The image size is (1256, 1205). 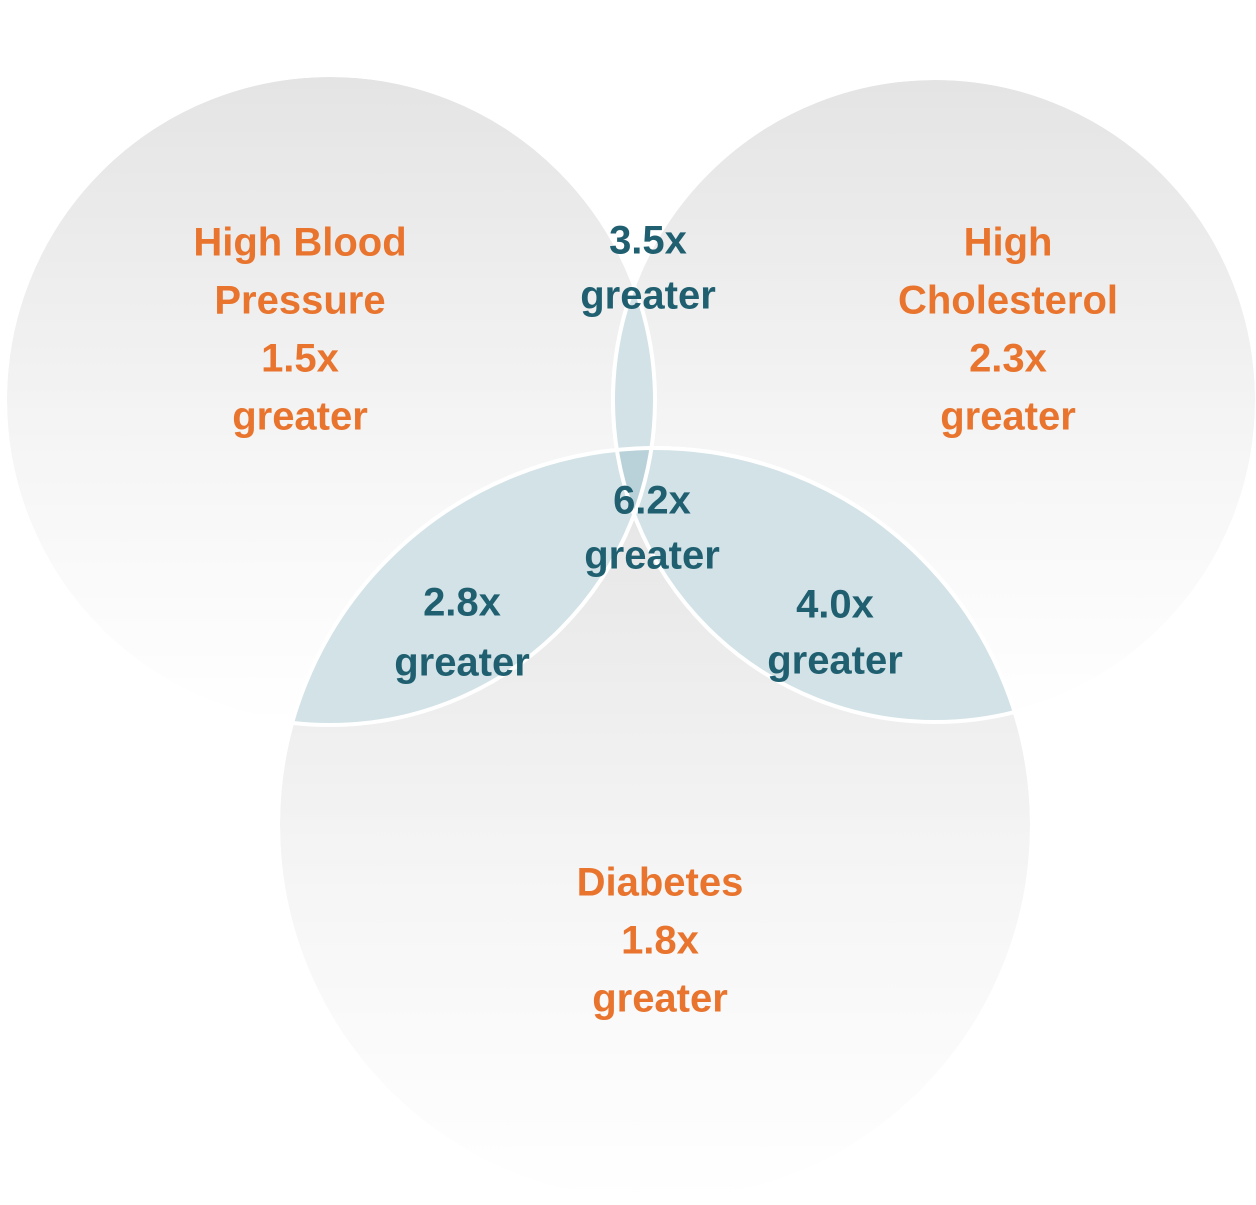 What do you see at coordinates (660, 941) in the screenshot?
I see `set-label: 1.8x` at bounding box center [660, 941].